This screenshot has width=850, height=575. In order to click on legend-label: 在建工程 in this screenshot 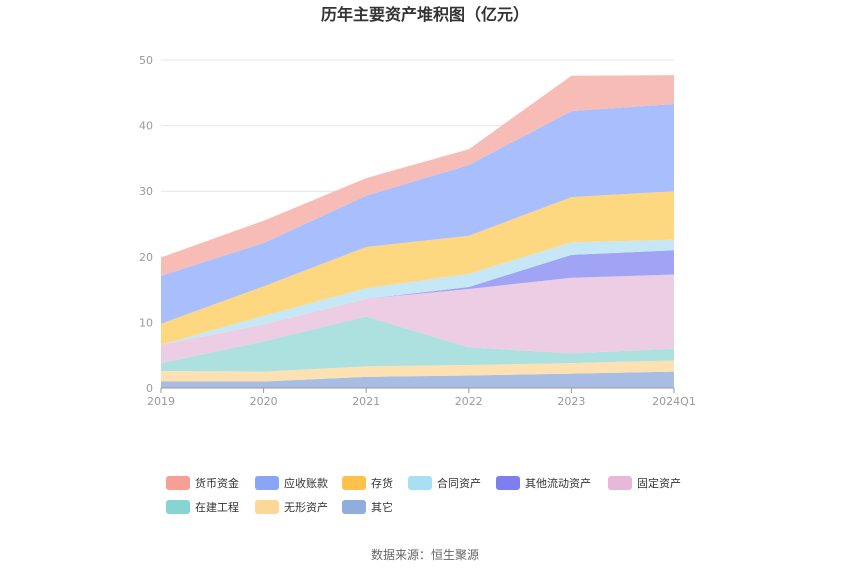, I will do `click(217, 507)`.